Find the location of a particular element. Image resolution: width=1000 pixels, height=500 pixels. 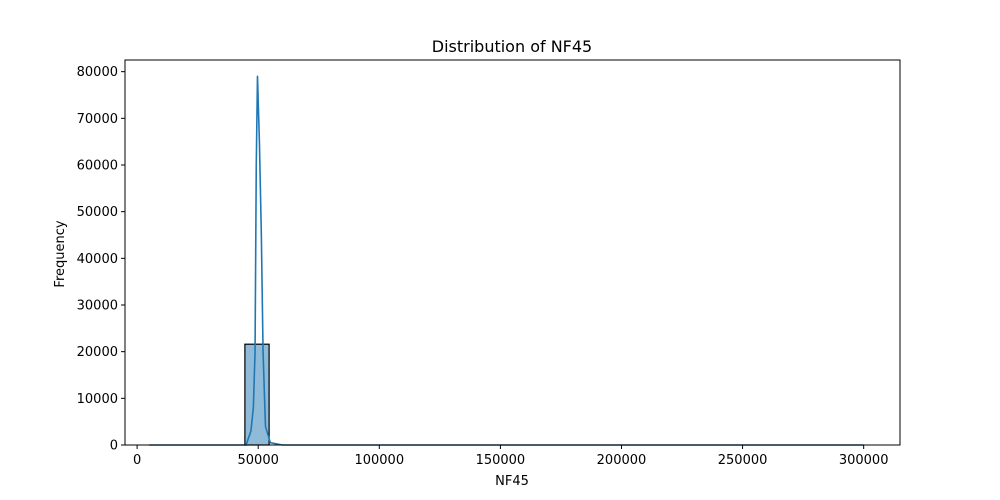

y-axis-label: Frequency is located at coordinates (60, 253).